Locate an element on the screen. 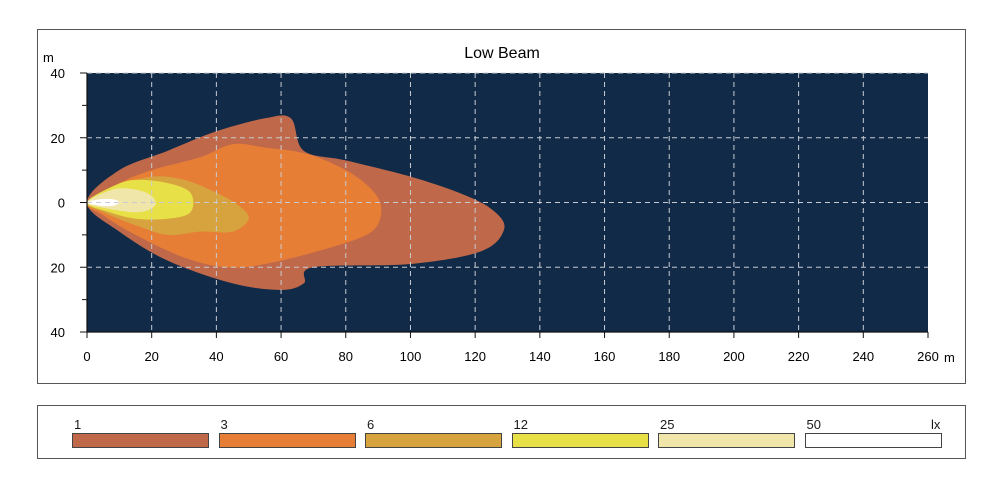 This screenshot has width=1000, height=485. x-tick-label: 180 is located at coordinates (669, 356).